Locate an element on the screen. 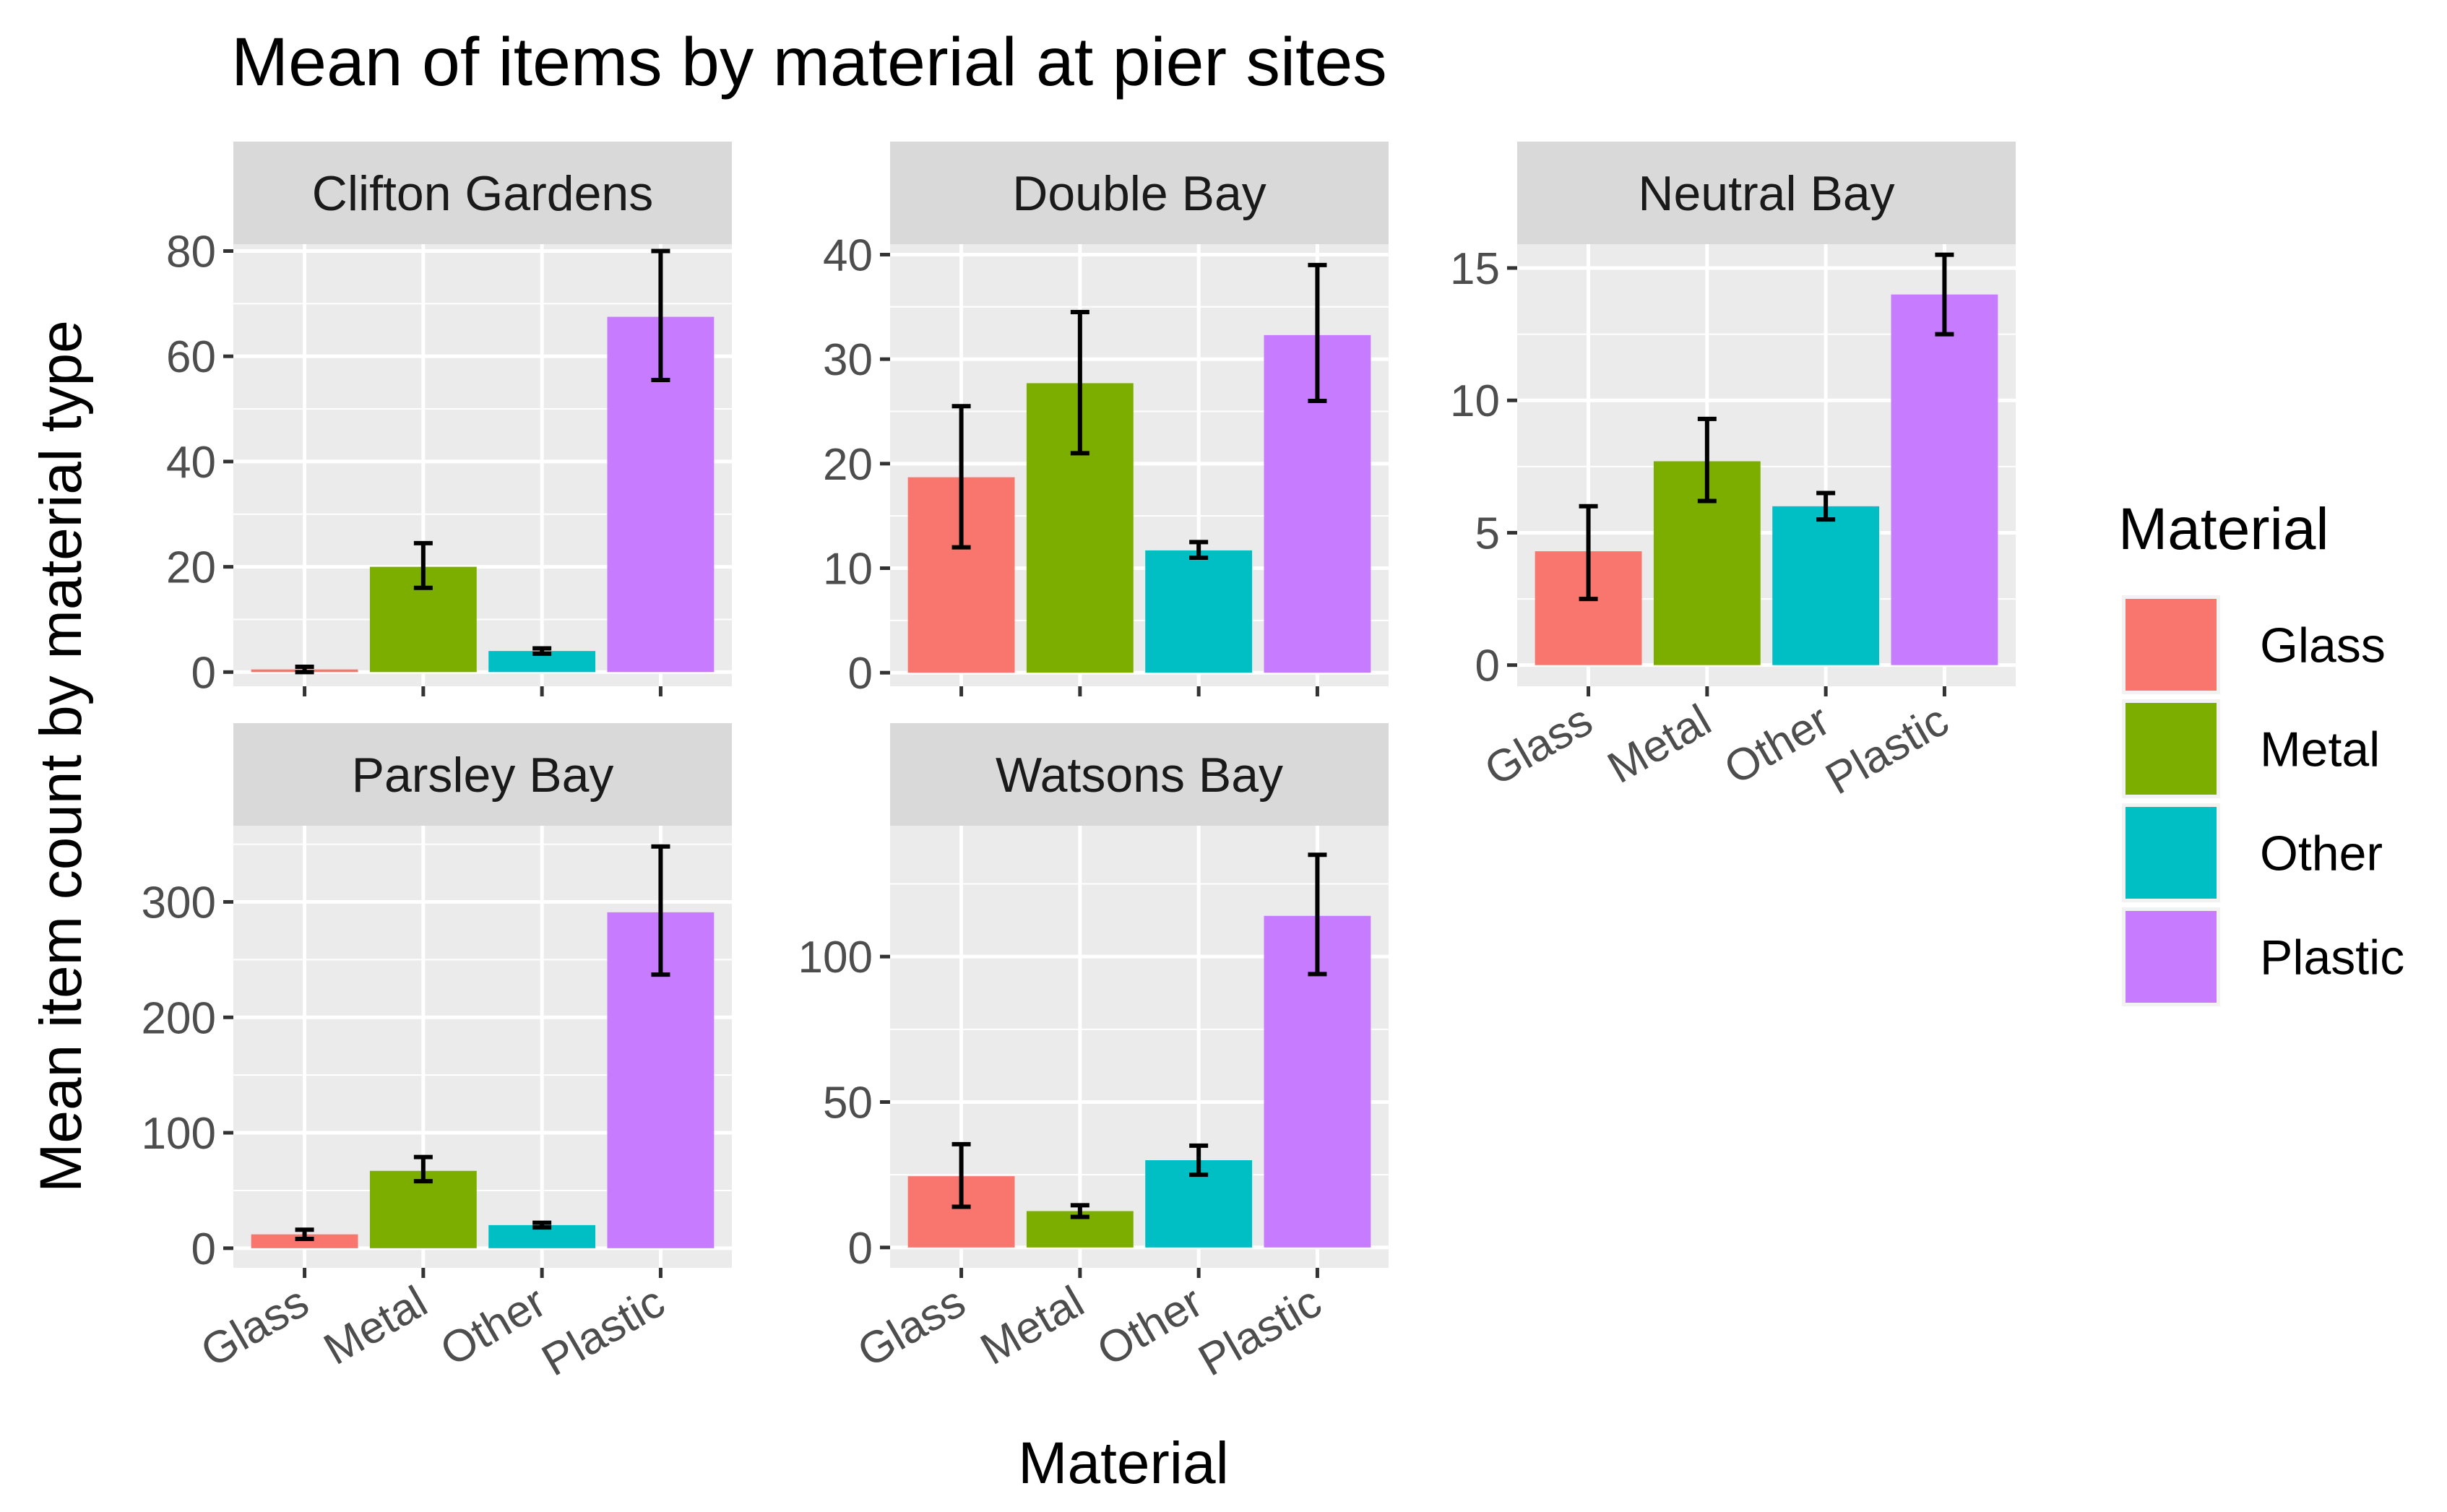 This screenshot has height=1512, width=2447. y-tick-label: 50 is located at coordinates (848, 1103).